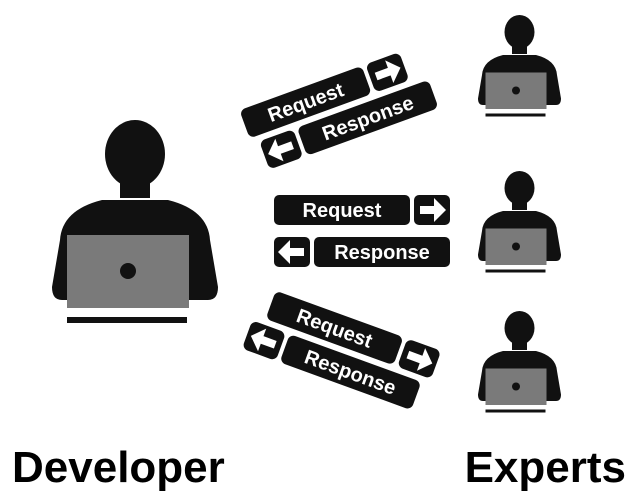  Describe the element at coordinates (382, 253) in the screenshot. I see `response-label: Response` at that location.